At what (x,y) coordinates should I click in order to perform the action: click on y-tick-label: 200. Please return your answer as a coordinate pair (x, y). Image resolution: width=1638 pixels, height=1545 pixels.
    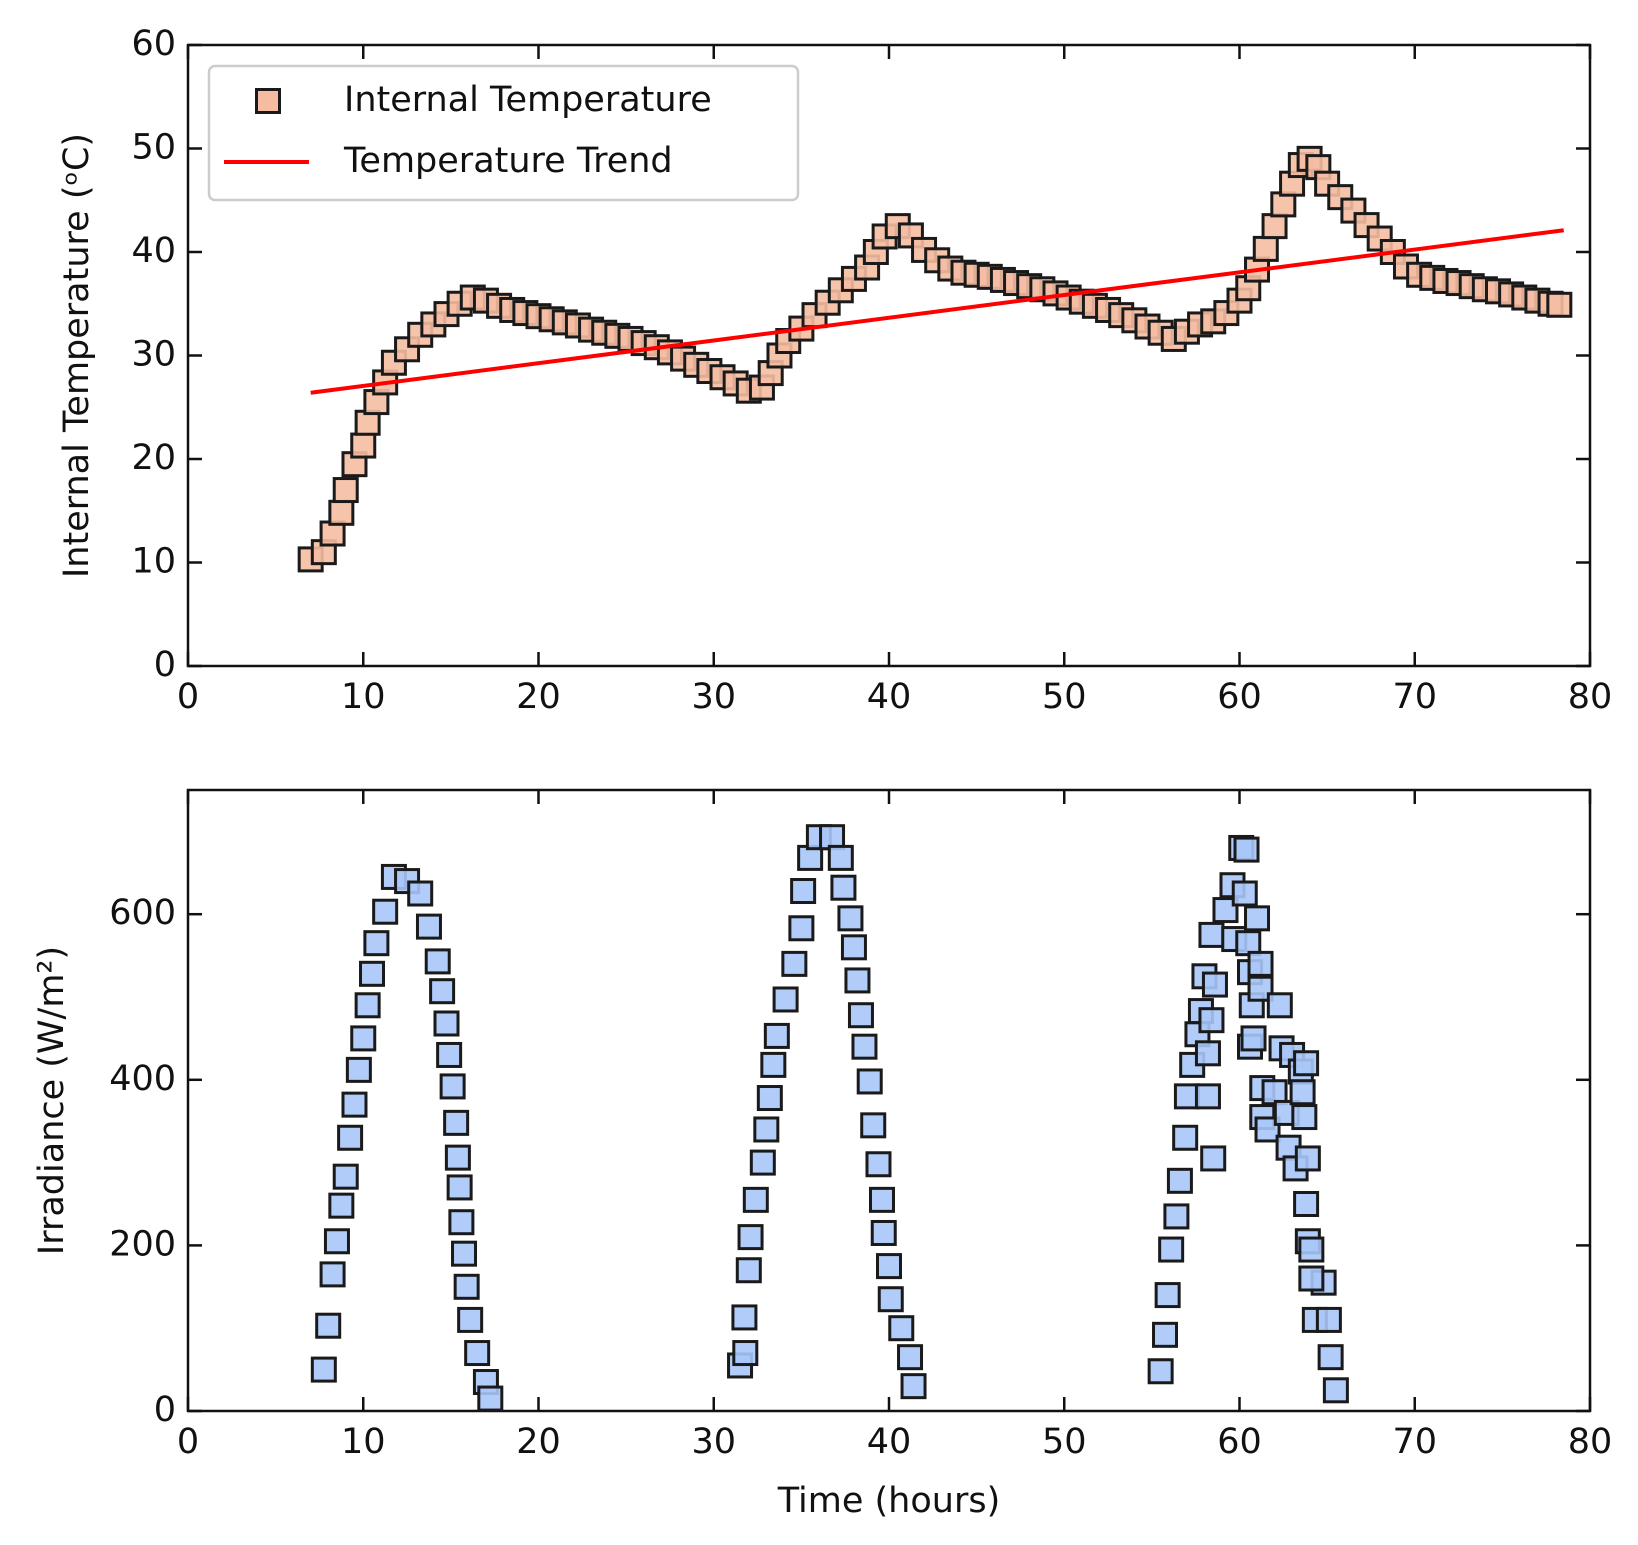
    Looking at the image, I should click on (142, 1244).